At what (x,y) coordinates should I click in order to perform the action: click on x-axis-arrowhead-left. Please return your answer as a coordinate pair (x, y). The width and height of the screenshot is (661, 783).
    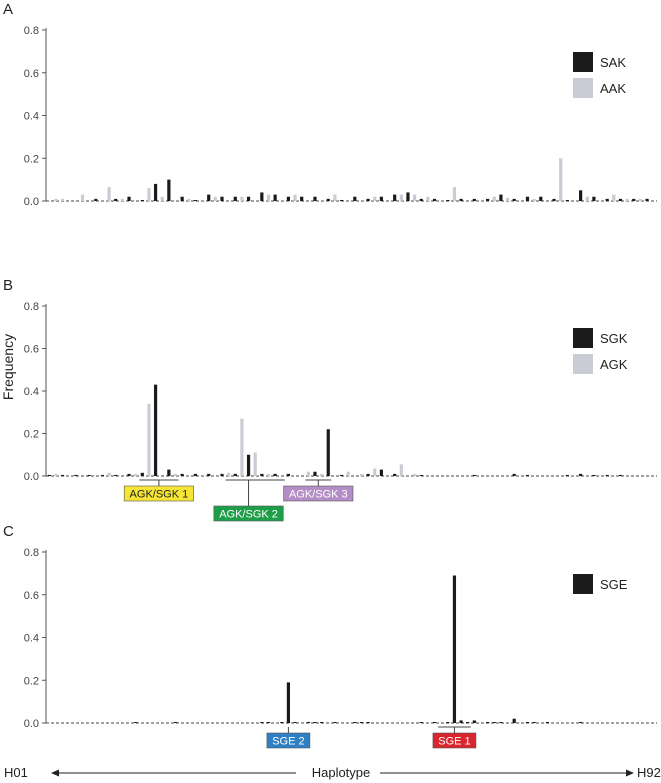
    Looking at the image, I should click on (55, 773).